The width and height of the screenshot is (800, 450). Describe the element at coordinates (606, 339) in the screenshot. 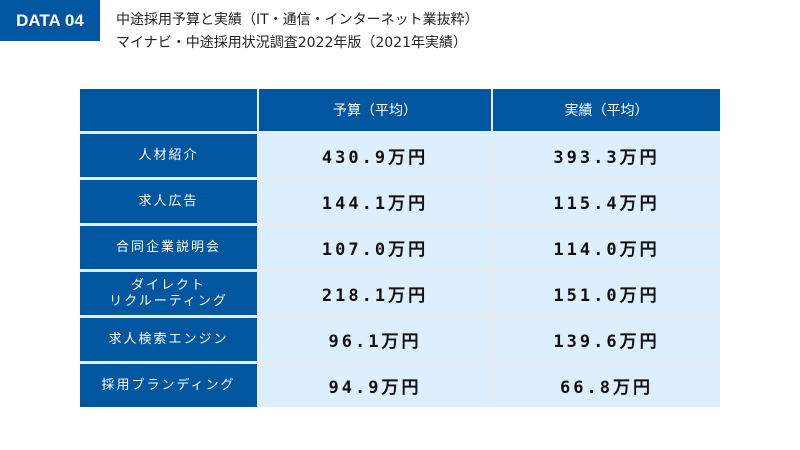

I see `actual-value: 139.6万円` at that location.